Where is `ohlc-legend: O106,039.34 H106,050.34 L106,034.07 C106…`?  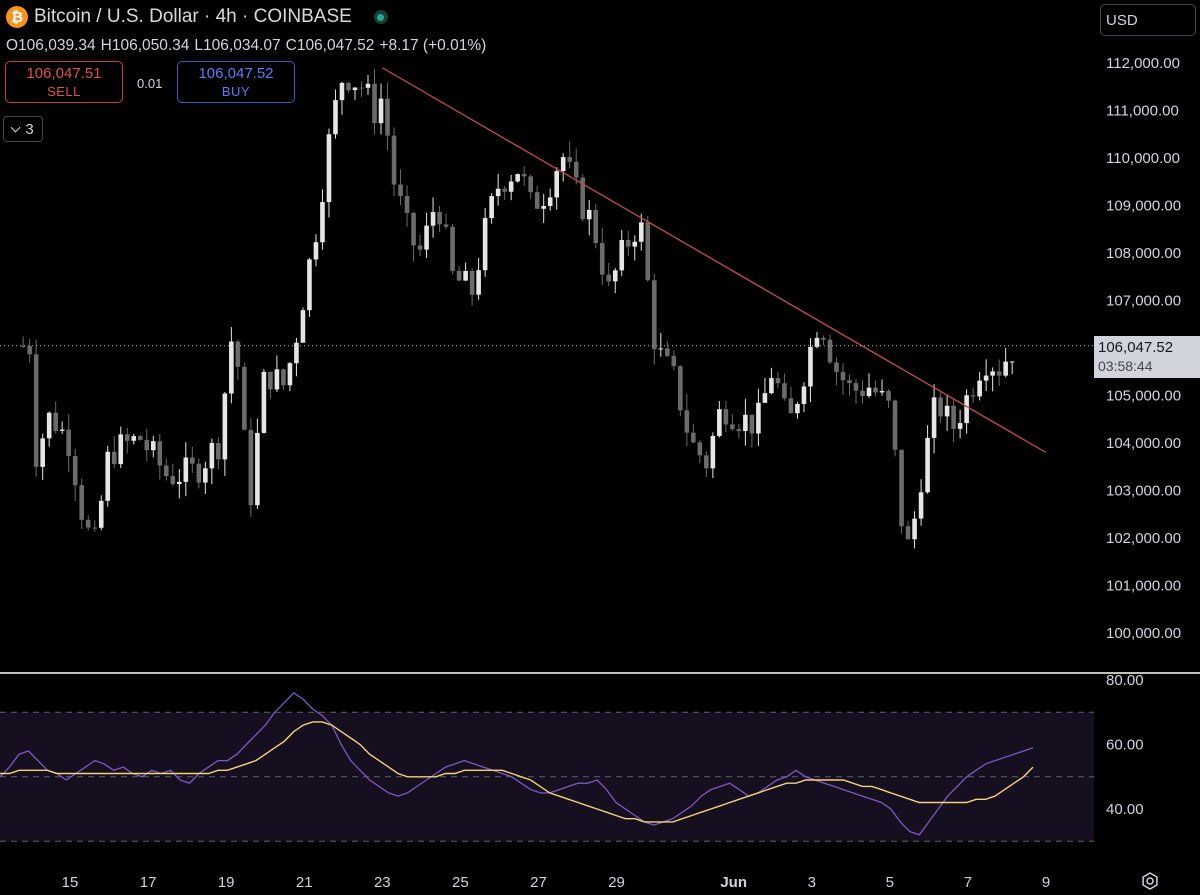
ohlc-legend: O106,039.34 H106,050.34 L106,034.07 C106… is located at coordinates (246, 46).